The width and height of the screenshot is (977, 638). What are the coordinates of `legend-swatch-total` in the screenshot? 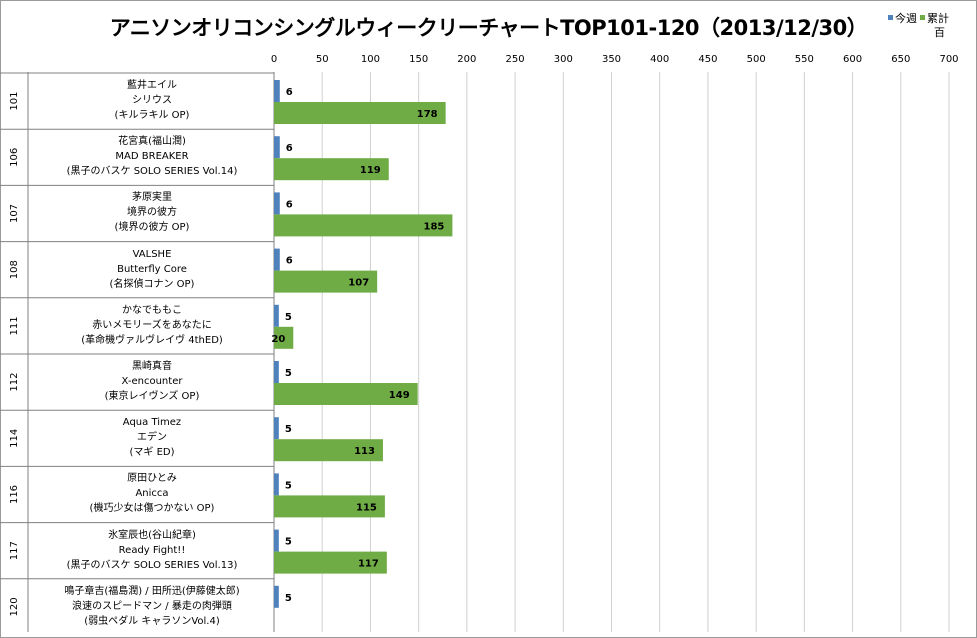 It's located at (922, 17).